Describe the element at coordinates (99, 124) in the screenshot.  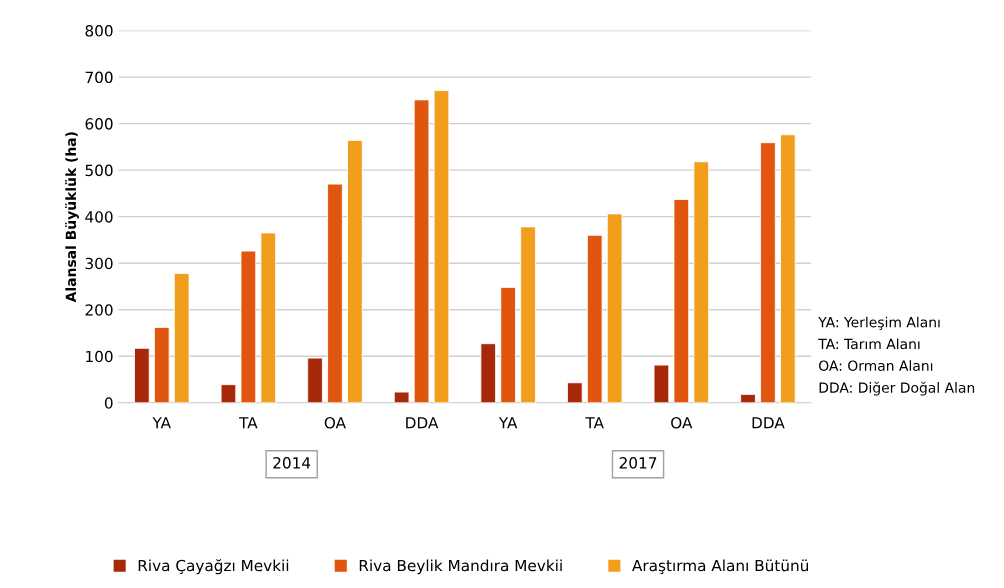
I see `y-tick-label: 600` at that location.